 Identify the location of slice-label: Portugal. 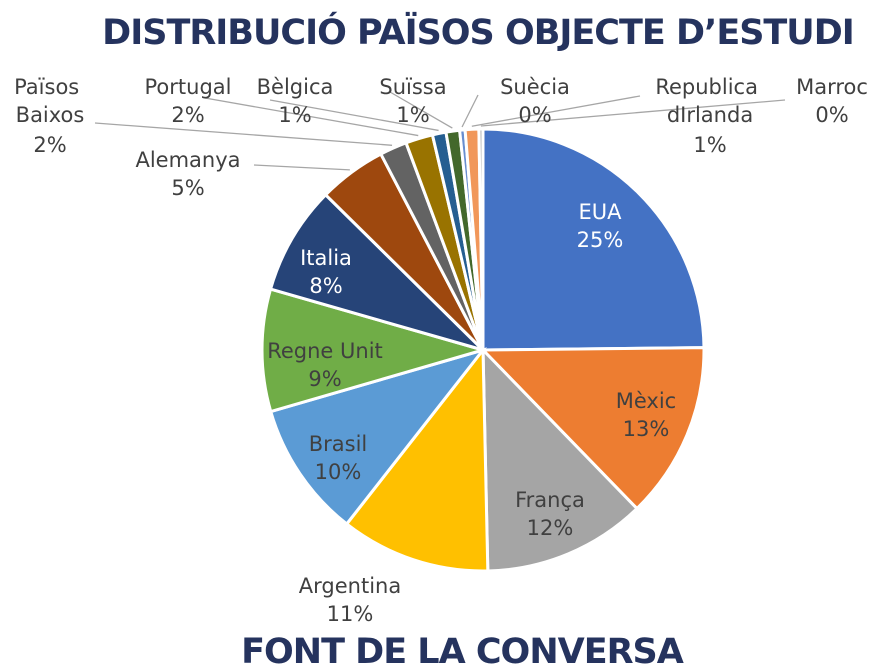
(188, 87).